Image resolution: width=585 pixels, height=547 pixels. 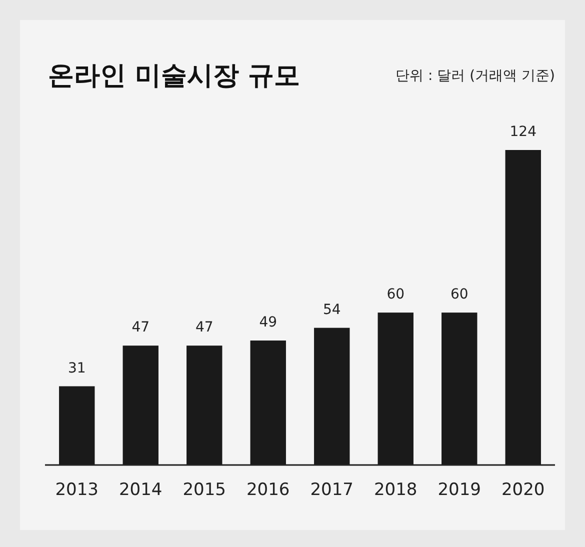 I want to click on x-tick-label: 2013, so click(x=77, y=490).